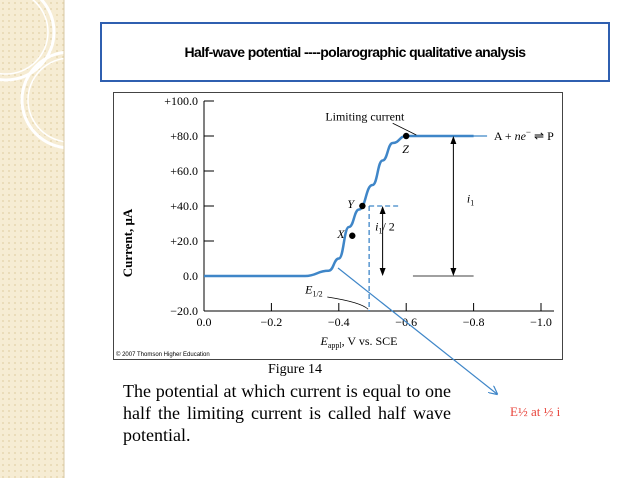  Describe the element at coordinates (388, 227) in the screenshot. I see `half-i-div: / 2` at that location.